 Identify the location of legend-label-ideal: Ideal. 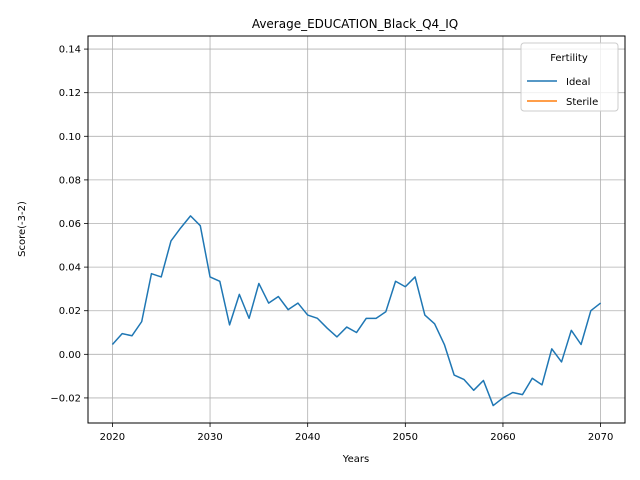
(578, 82).